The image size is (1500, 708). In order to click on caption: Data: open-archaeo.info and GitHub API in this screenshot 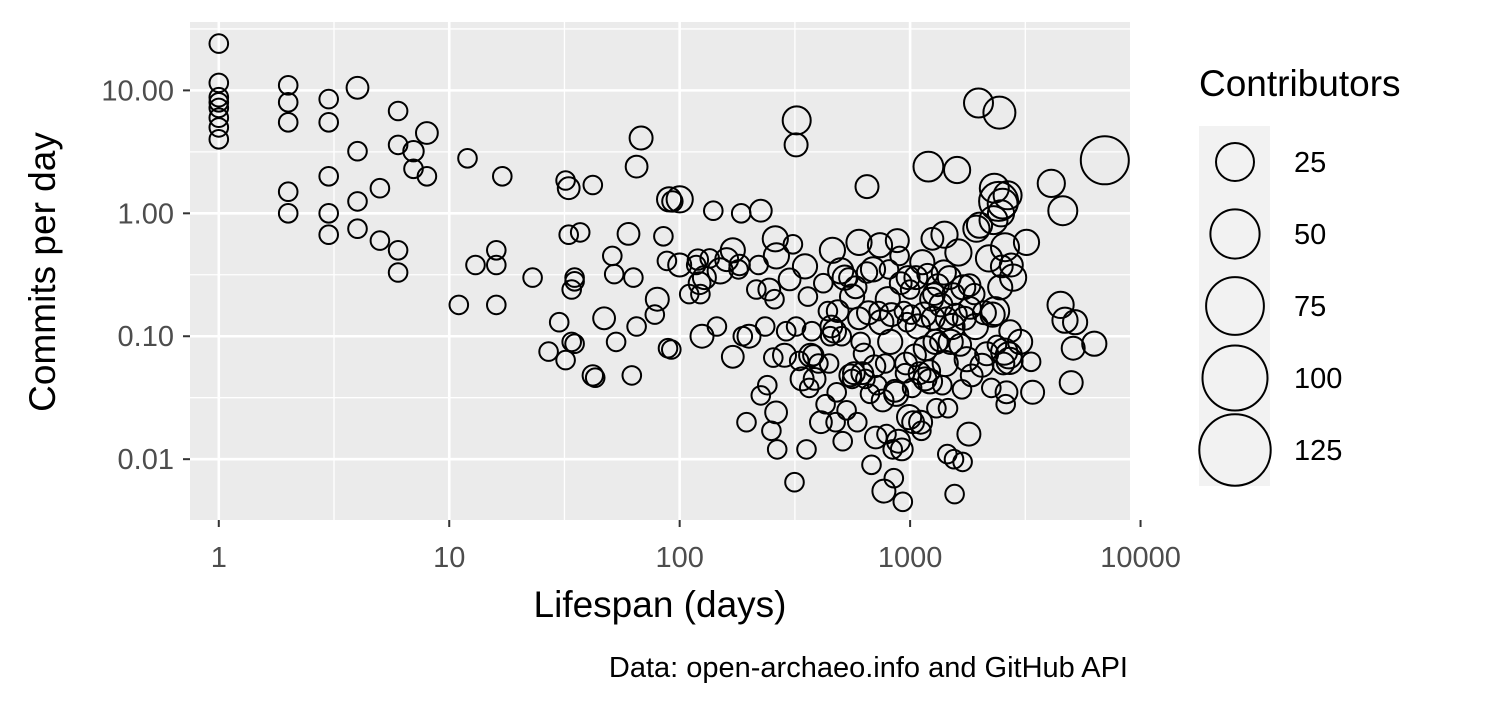, I will do `click(868, 668)`.